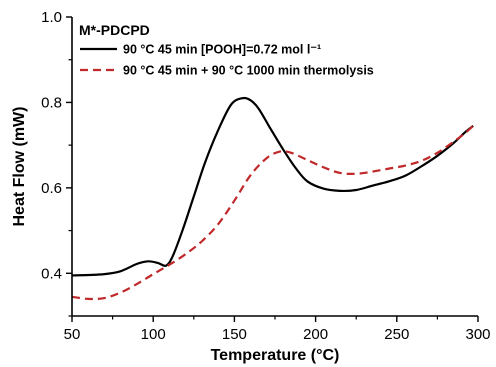  What do you see at coordinates (234, 334) in the screenshot?
I see `x-tick-label: 150` at bounding box center [234, 334].